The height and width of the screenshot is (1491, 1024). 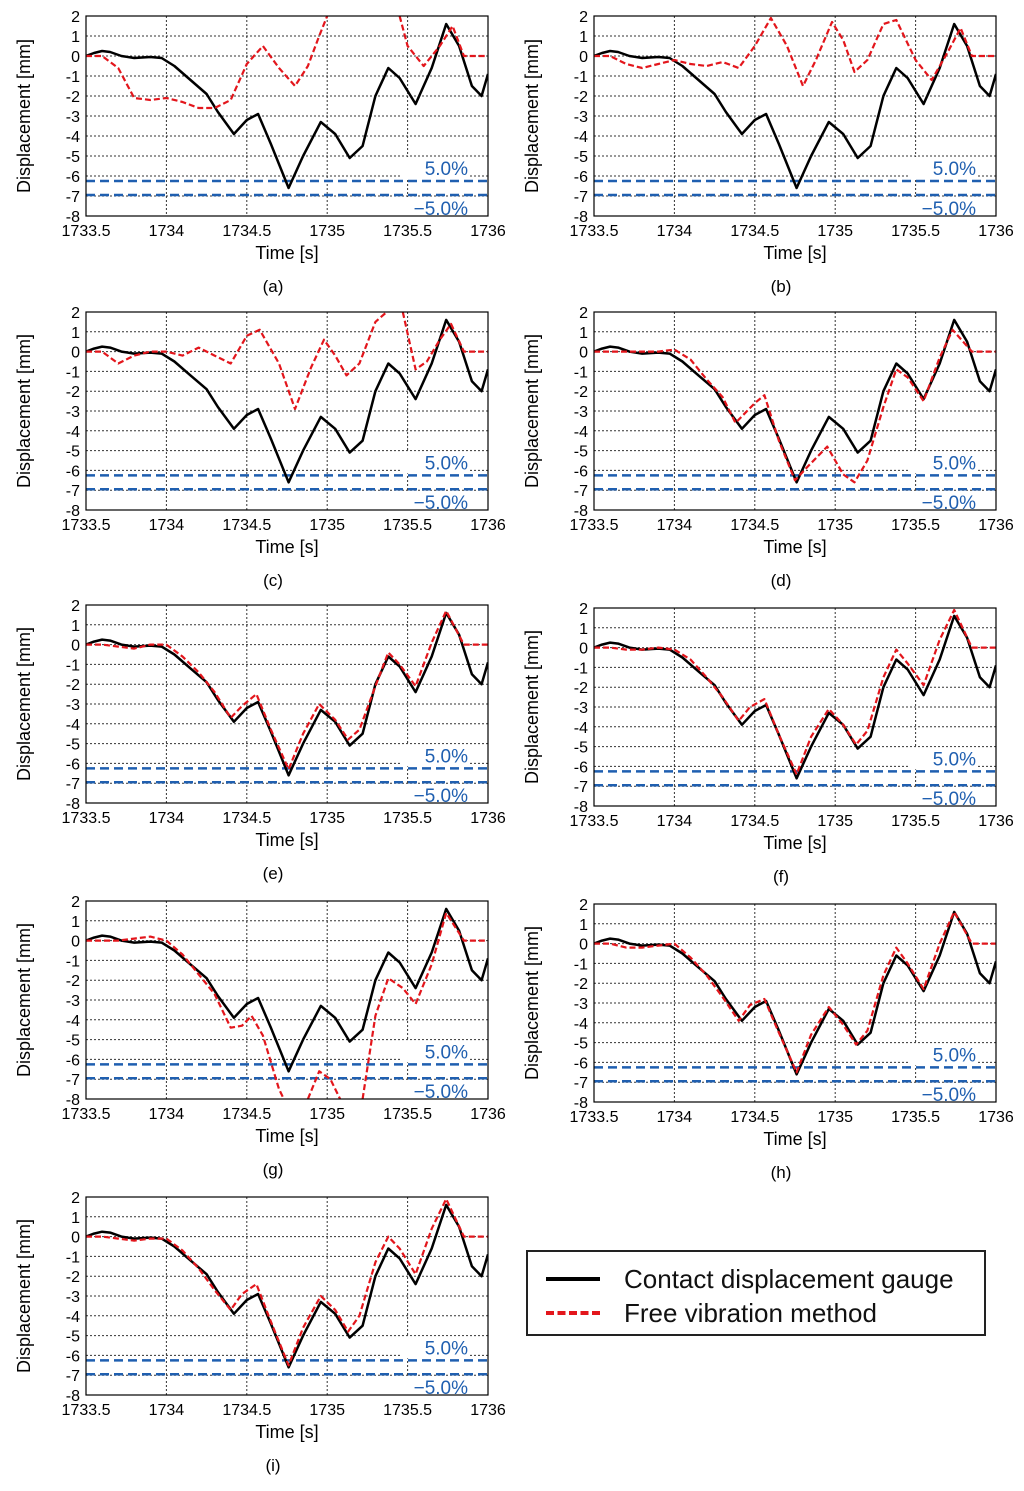 I want to click on panel-label: (e), so click(x=273, y=873).